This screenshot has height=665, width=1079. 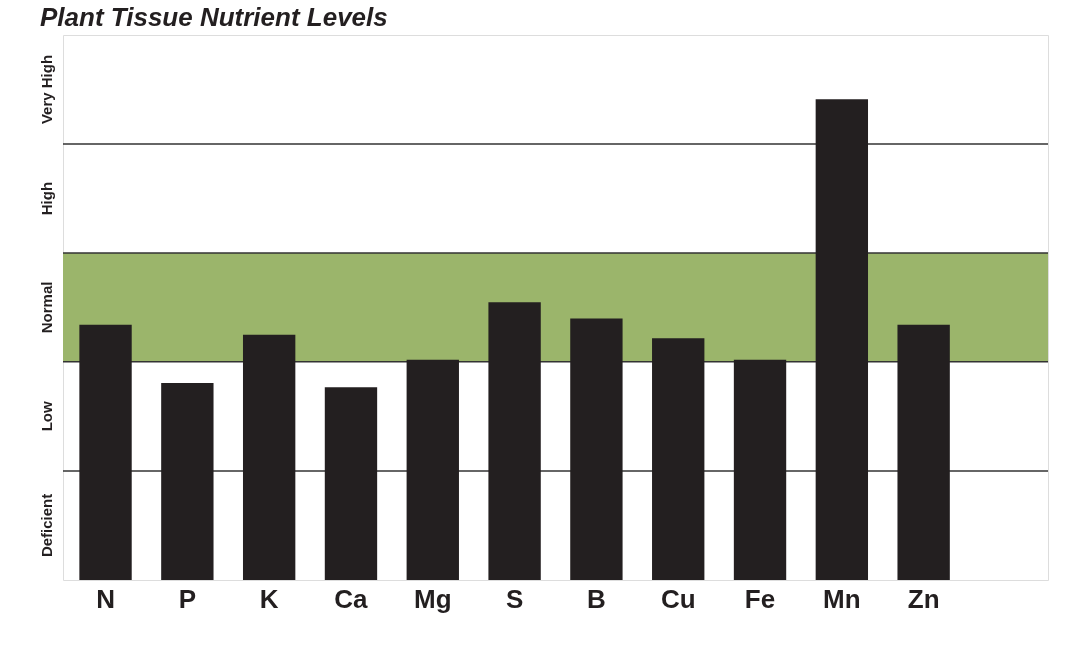 What do you see at coordinates (433, 598) in the screenshot?
I see `x-tick-label: Mg` at bounding box center [433, 598].